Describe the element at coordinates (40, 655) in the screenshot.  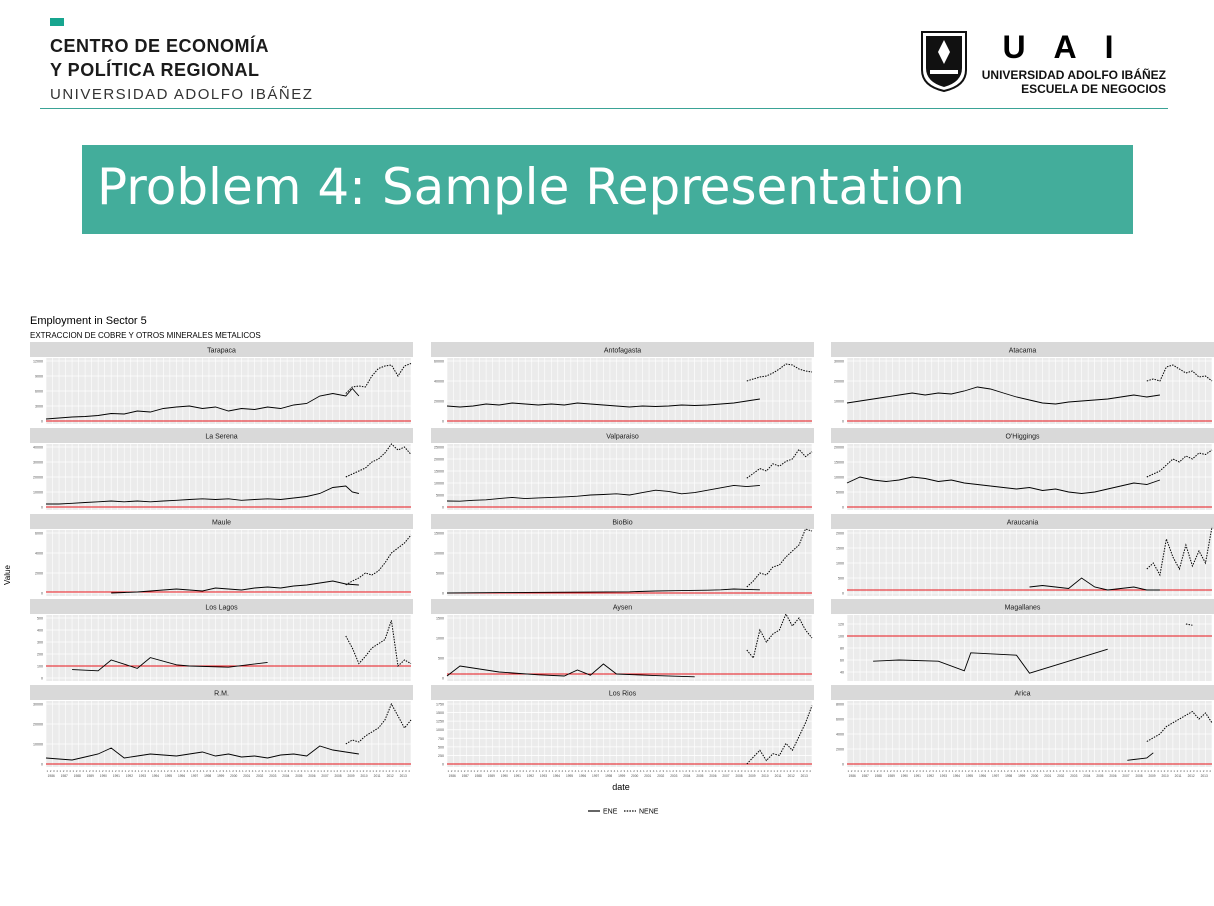
I see `y-tick-label: 200` at that location.